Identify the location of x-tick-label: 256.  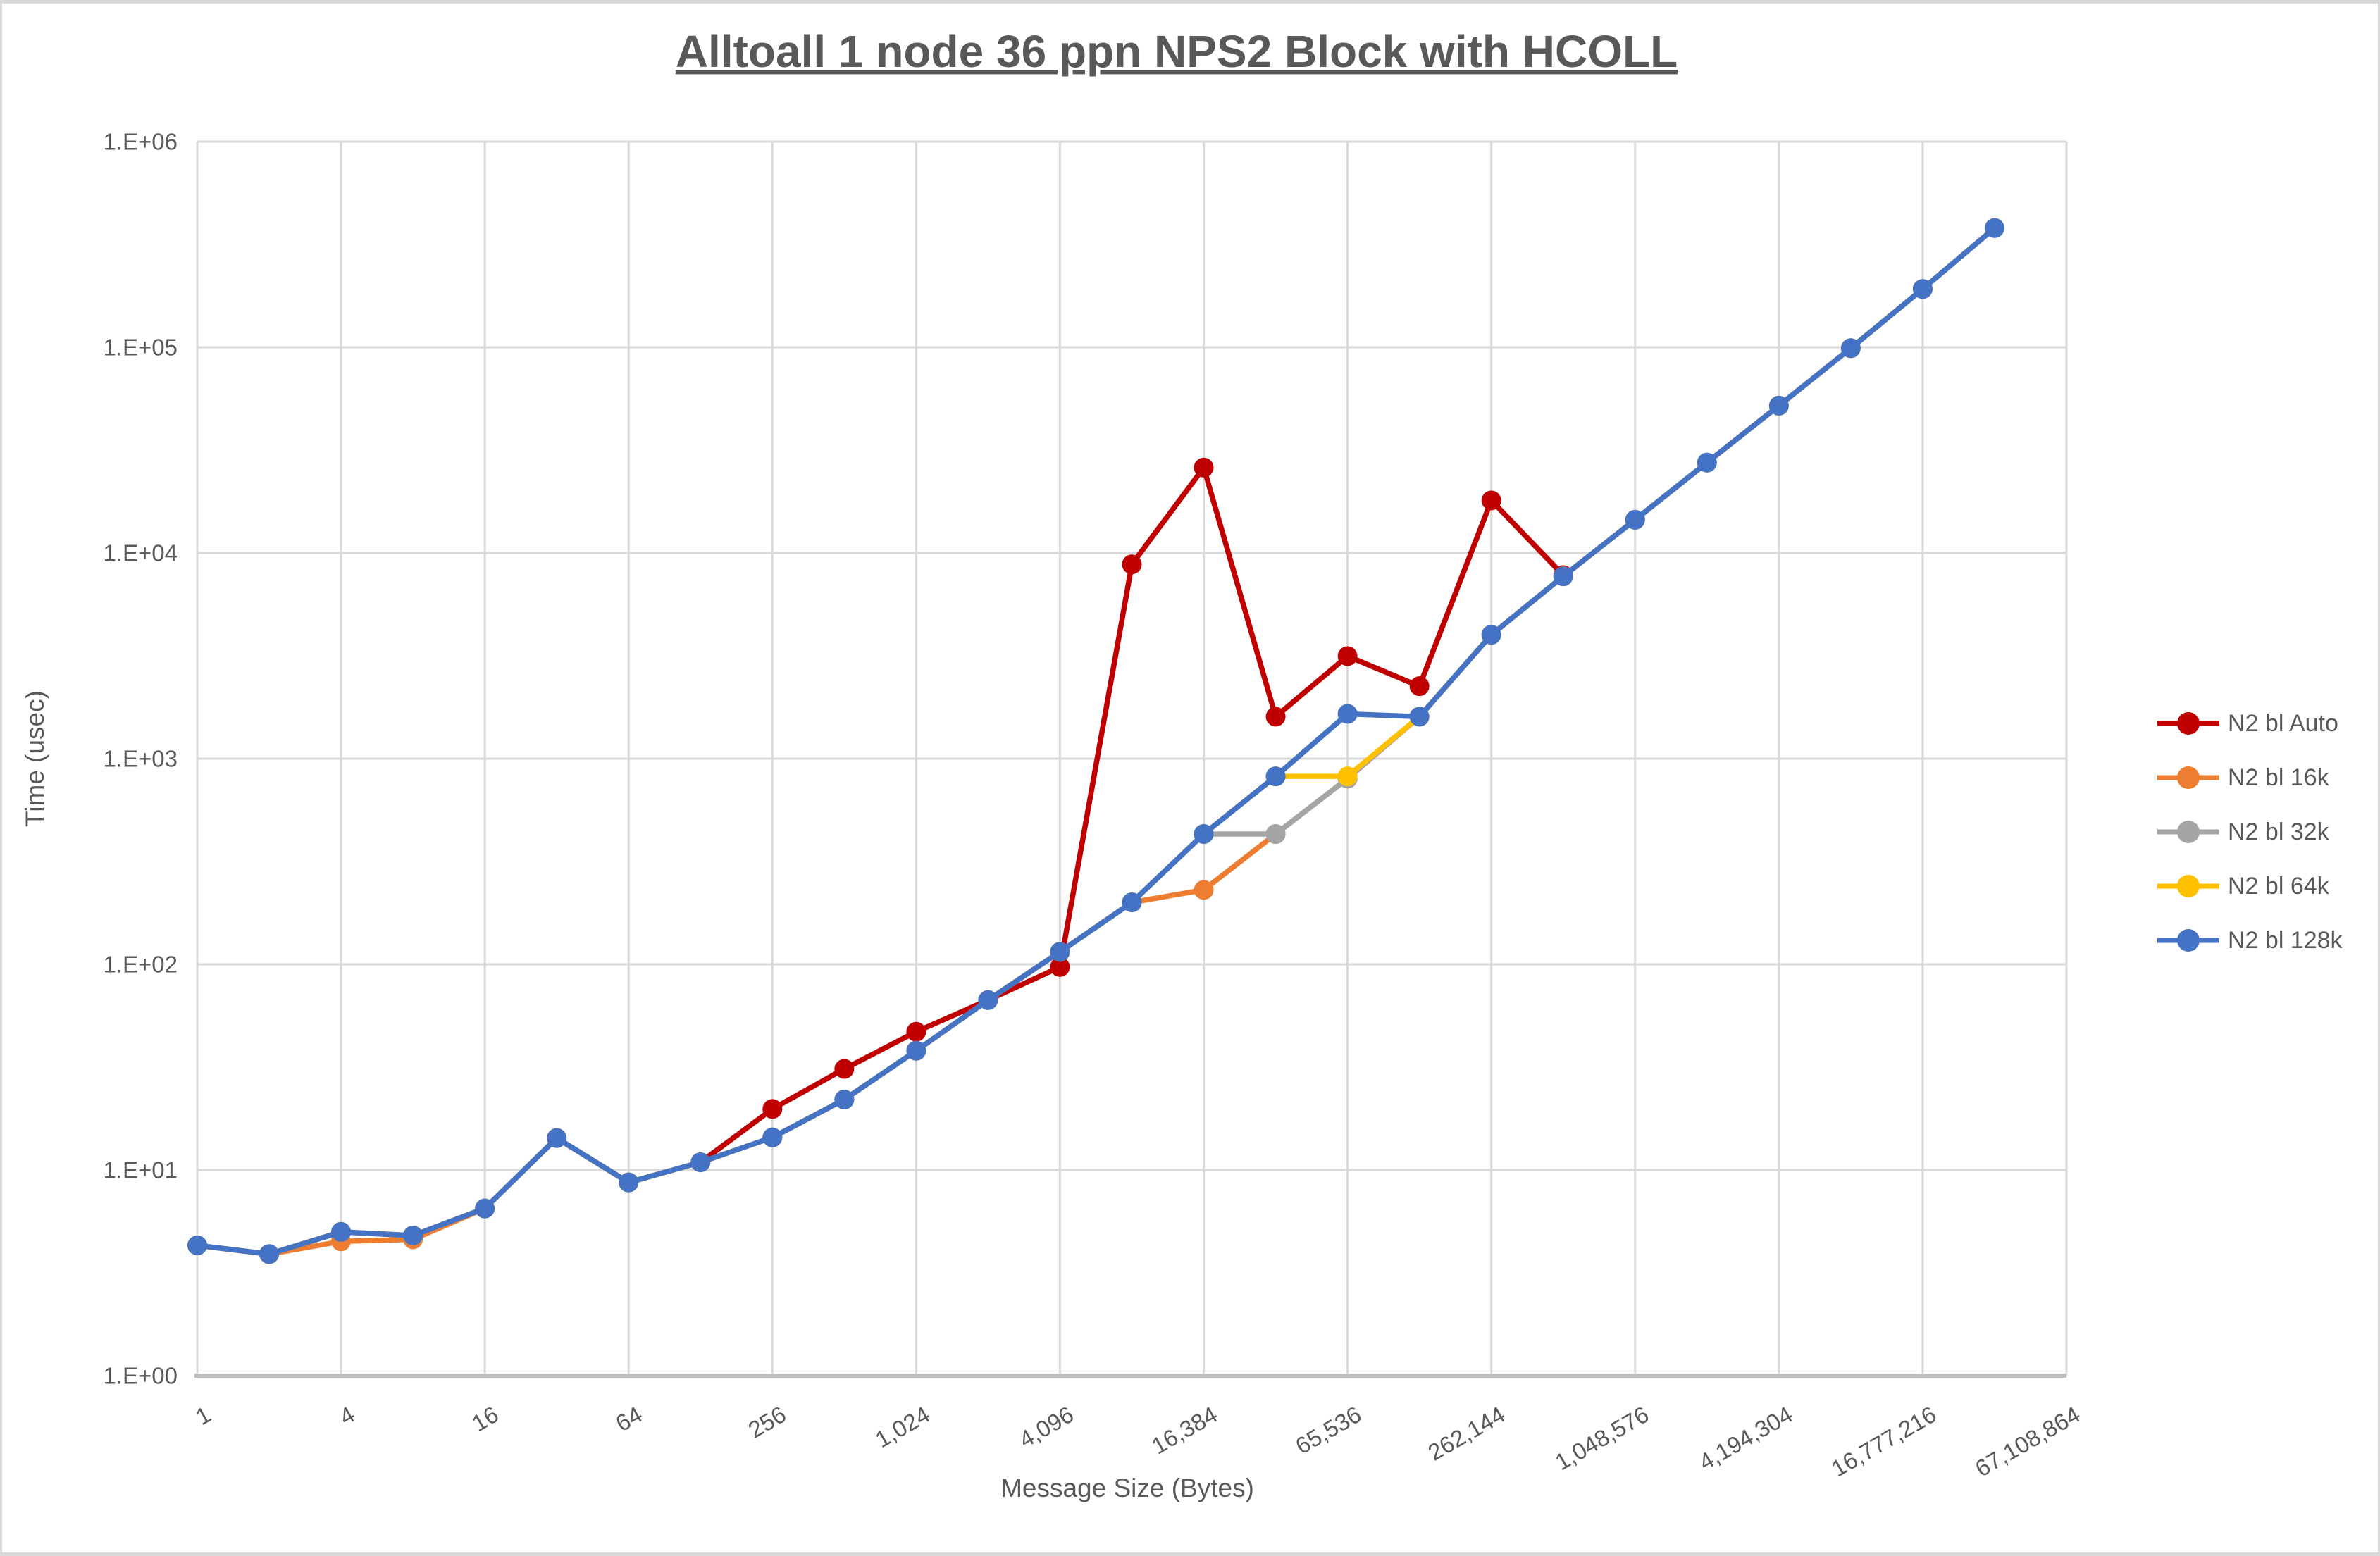
(767, 1422).